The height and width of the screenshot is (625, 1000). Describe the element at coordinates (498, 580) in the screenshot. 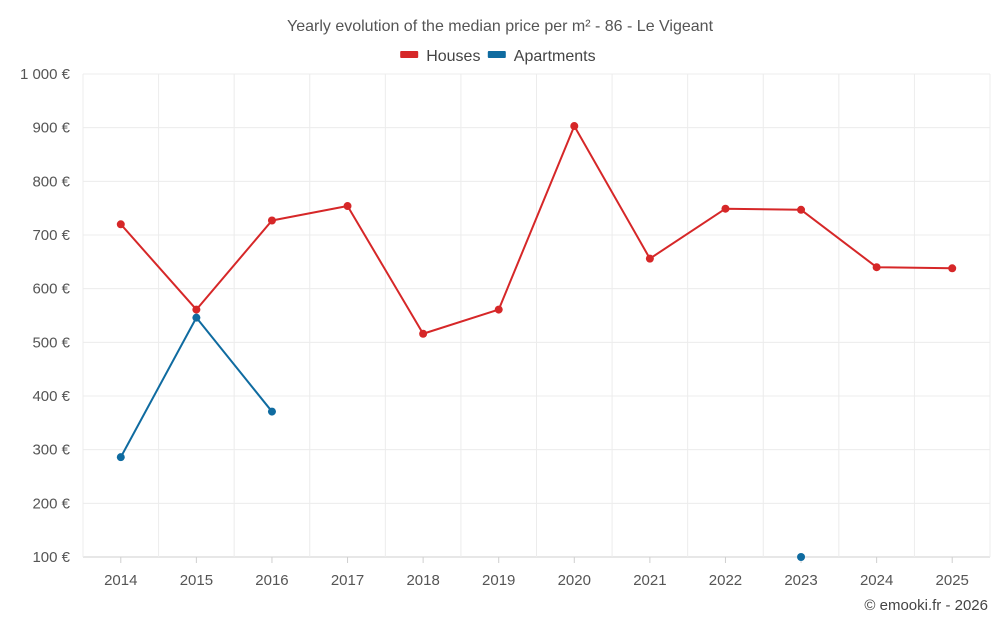

I see `x-tick-label: 2019` at that location.